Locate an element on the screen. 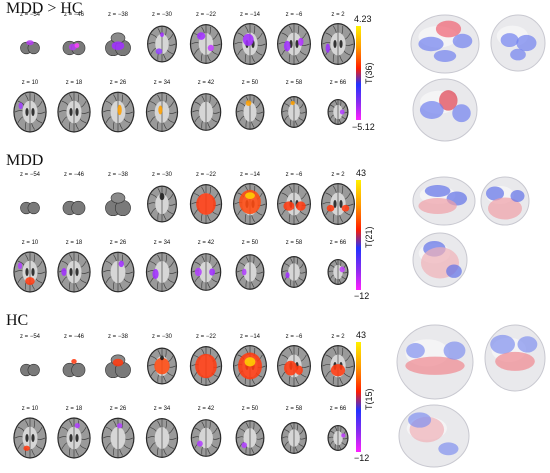  slice-z-label: z = −54 is located at coordinates (29, 15).